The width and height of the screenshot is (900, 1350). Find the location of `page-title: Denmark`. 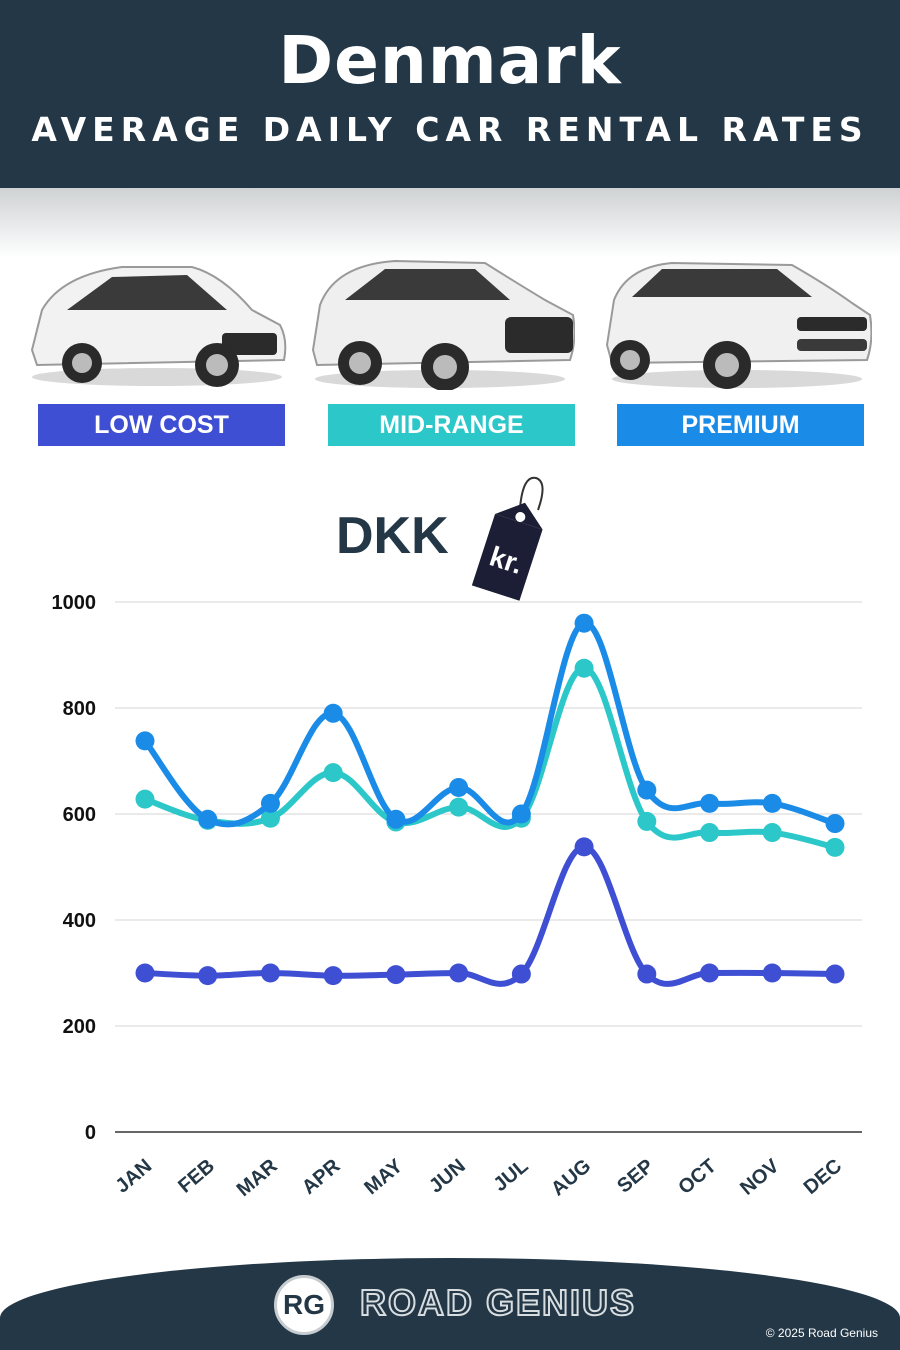

page-title: Denmark is located at coordinates (450, 60).